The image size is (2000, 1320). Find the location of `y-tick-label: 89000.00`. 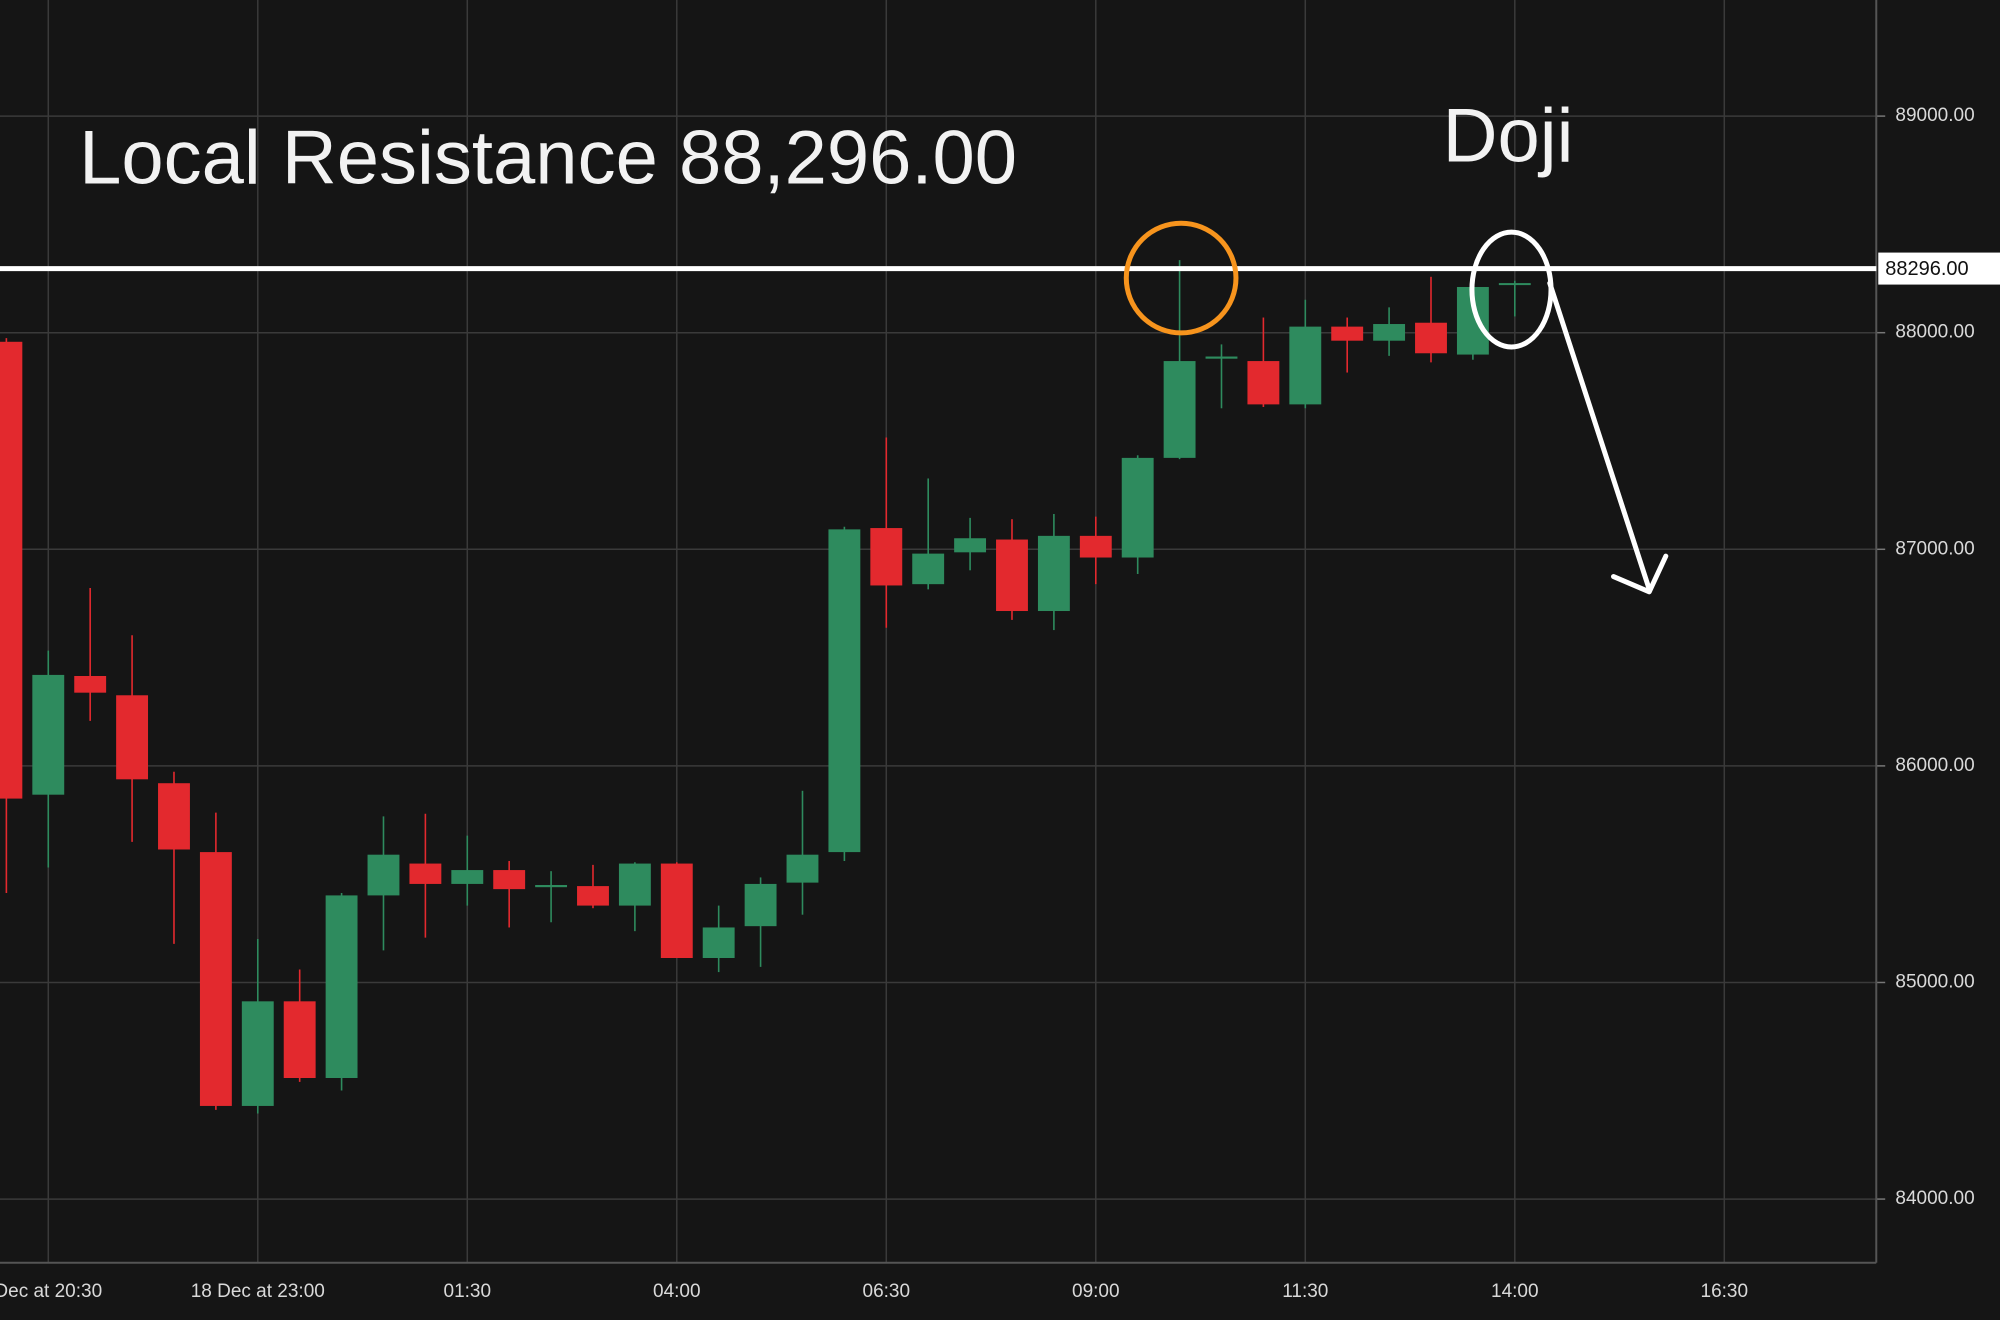

y-tick-label: 89000.00 is located at coordinates (1934, 115).